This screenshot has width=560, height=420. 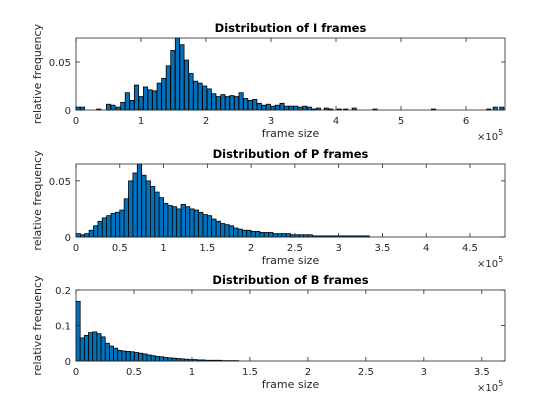 What do you see at coordinates (63, 291) in the screenshot?
I see `y-tick-label: 0.2` at bounding box center [63, 291].